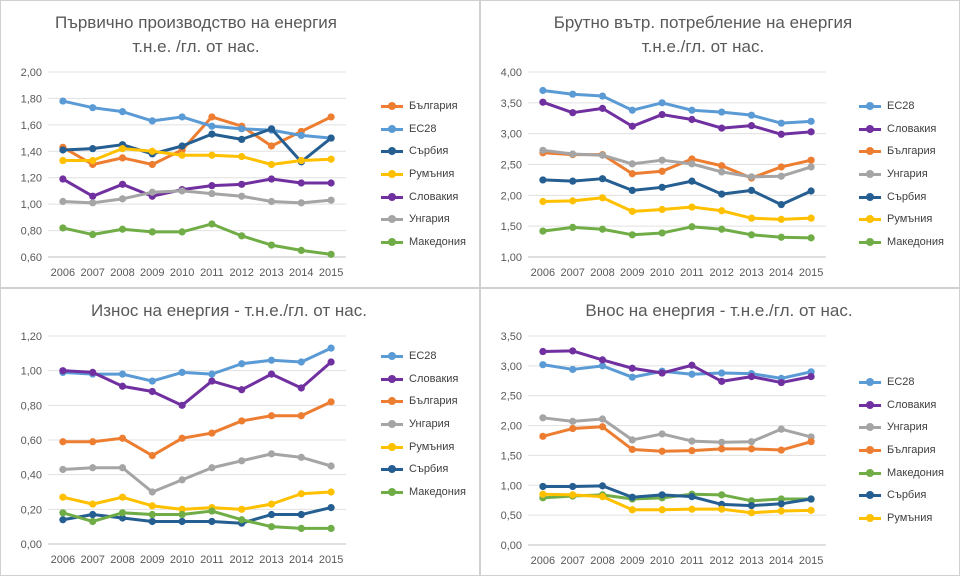  What do you see at coordinates (511, 337) in the screenshot?
I see `y-tick-label: 3,50` at bounding box center [511, 337].